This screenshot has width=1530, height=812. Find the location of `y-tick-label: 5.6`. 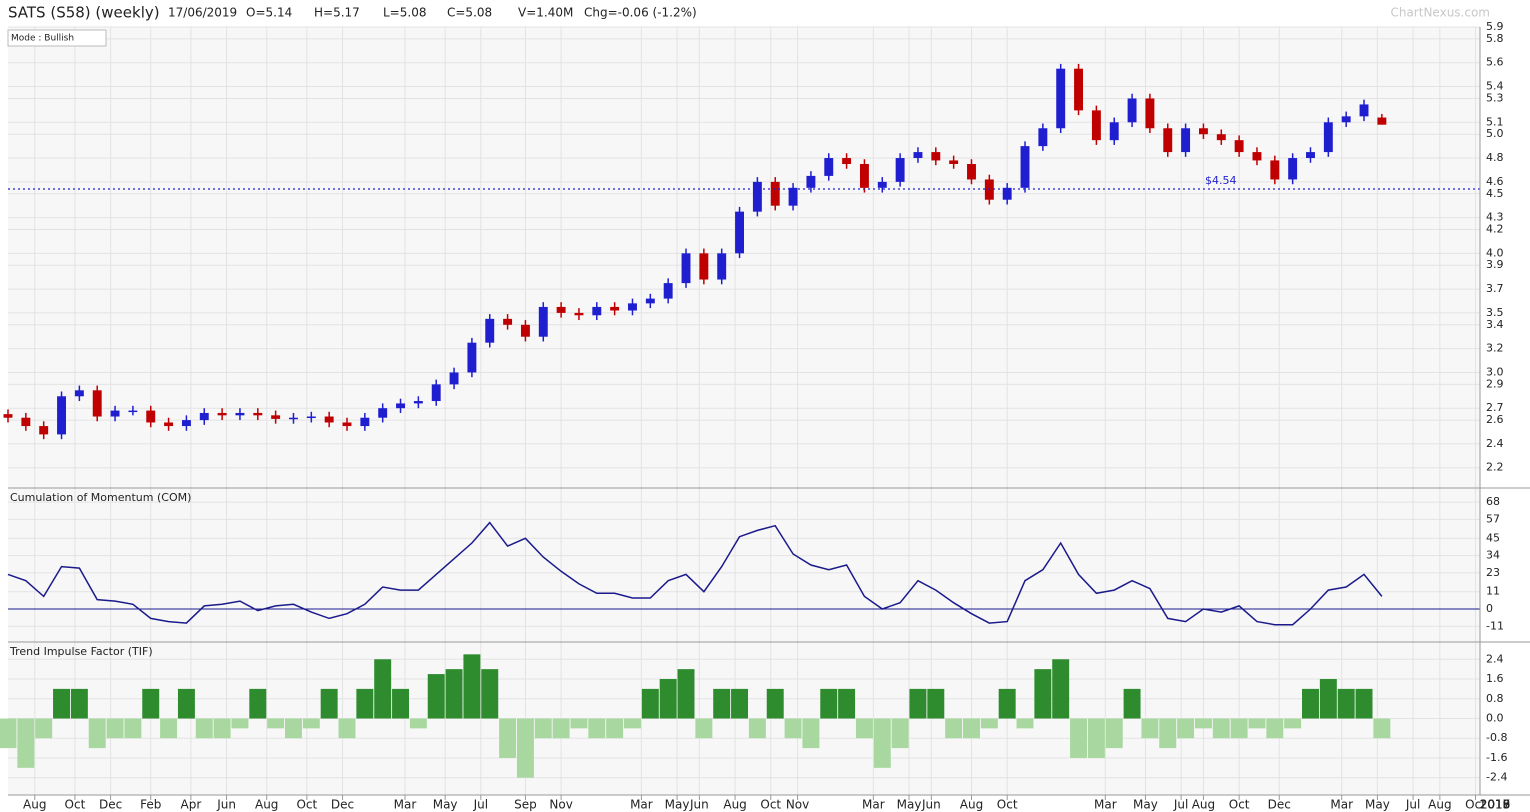

y-tick-label: 5.6 is located at coordinates (1495, 62).